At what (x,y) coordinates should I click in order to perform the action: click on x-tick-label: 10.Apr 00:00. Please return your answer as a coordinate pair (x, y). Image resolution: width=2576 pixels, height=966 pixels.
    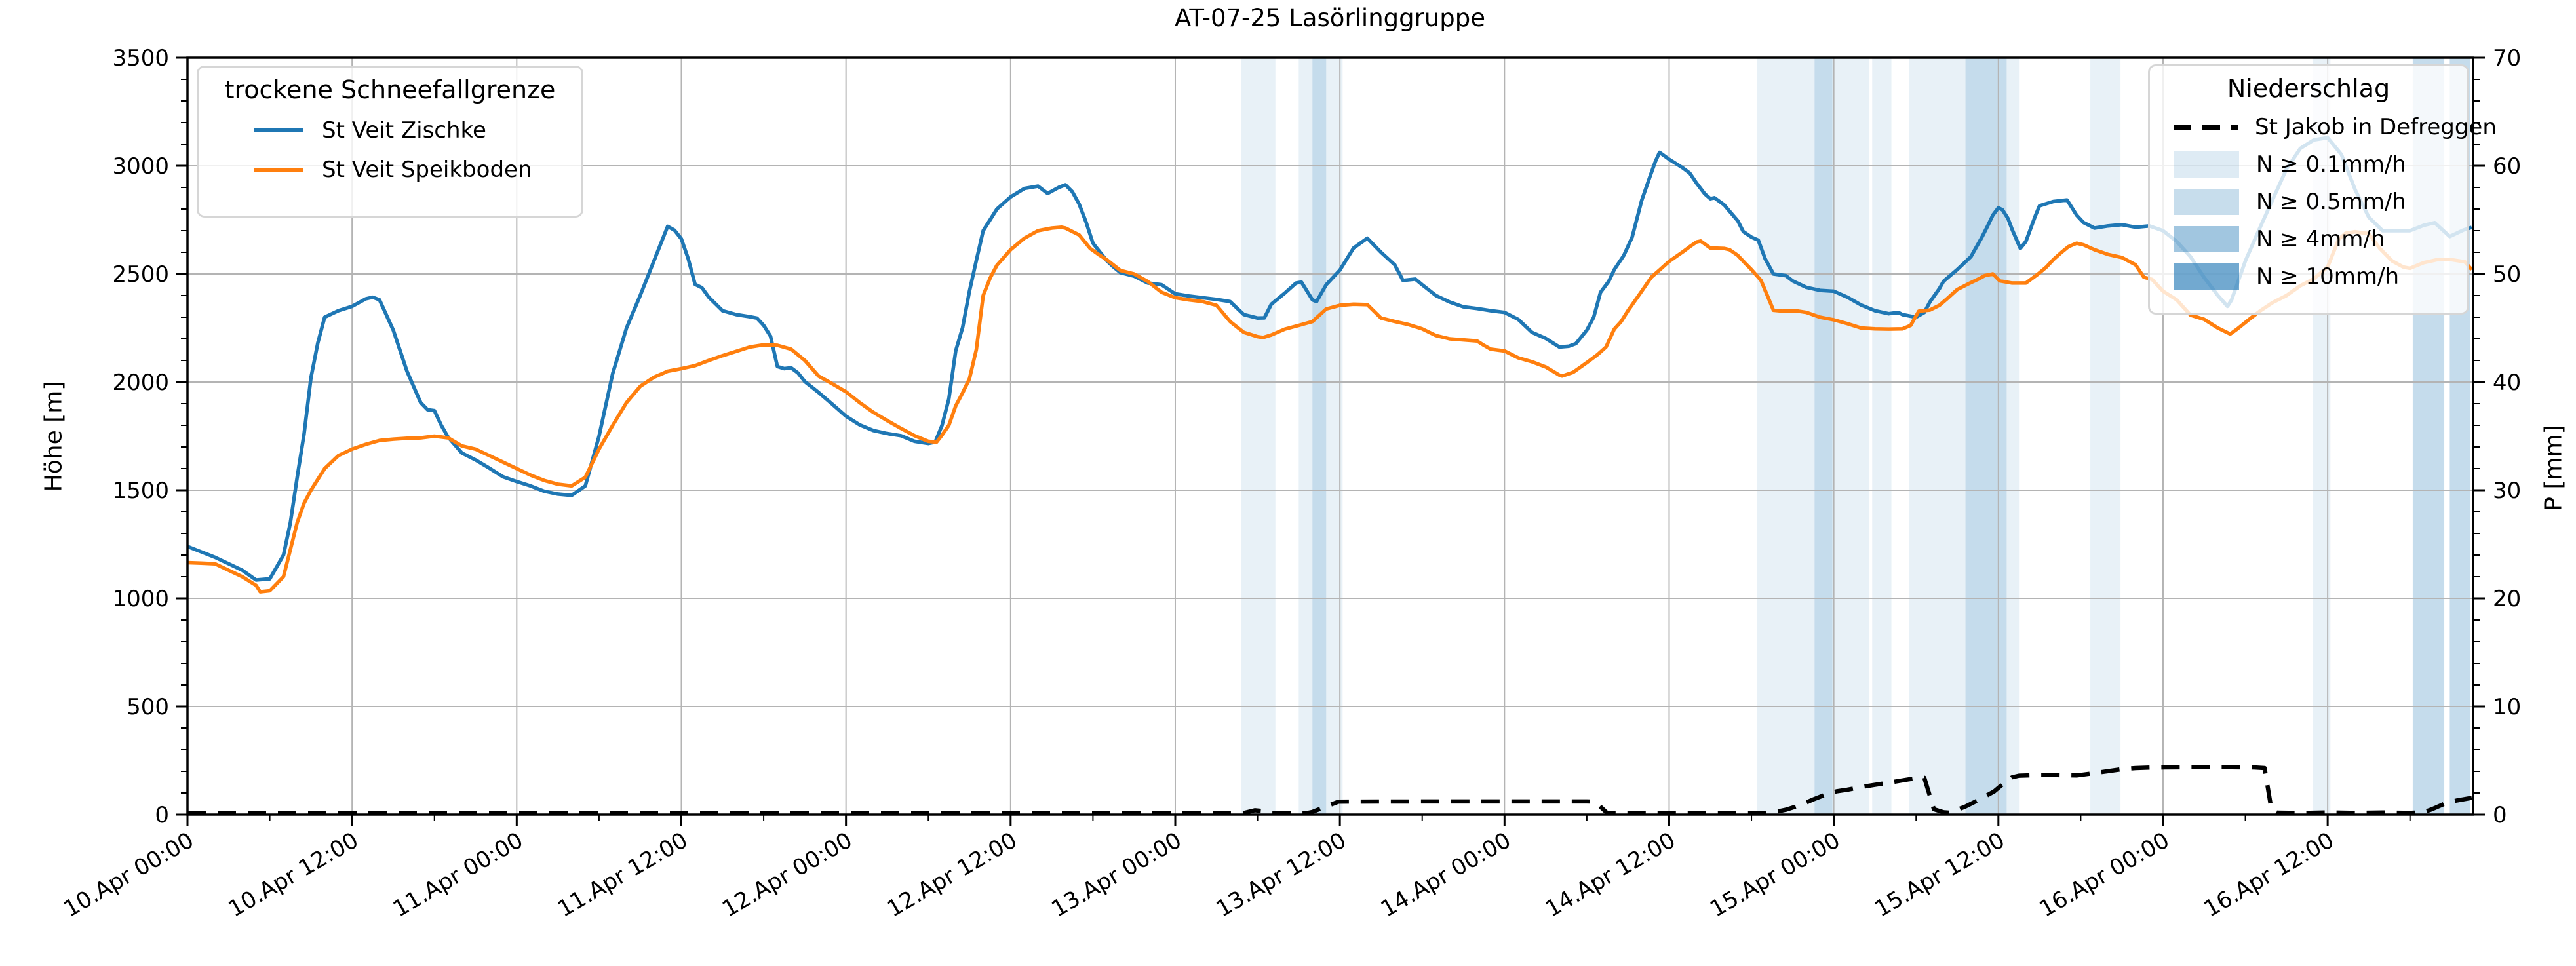
    Looking at the image, I should click on (129, 874).